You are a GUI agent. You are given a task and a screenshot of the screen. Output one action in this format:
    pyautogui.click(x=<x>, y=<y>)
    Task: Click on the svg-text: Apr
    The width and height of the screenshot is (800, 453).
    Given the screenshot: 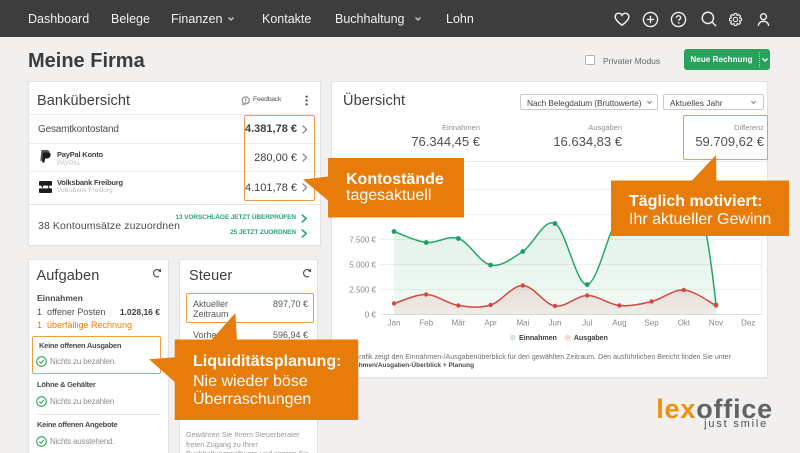 What is the action you would take?
    pyautogui.click(x=490, y=323)
    